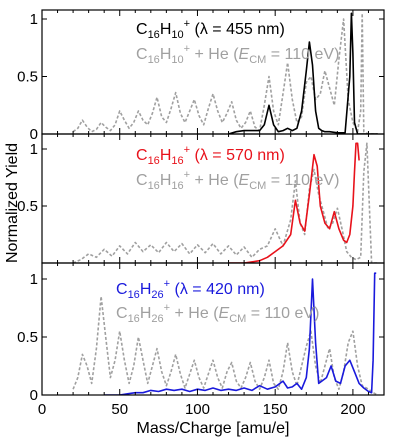 Image resolution: width=400 pixels, height=439 pixels. Describe the element at coordinates (34, 279) in the screenshot. I see `y-tick-label-3: 1` at that location.